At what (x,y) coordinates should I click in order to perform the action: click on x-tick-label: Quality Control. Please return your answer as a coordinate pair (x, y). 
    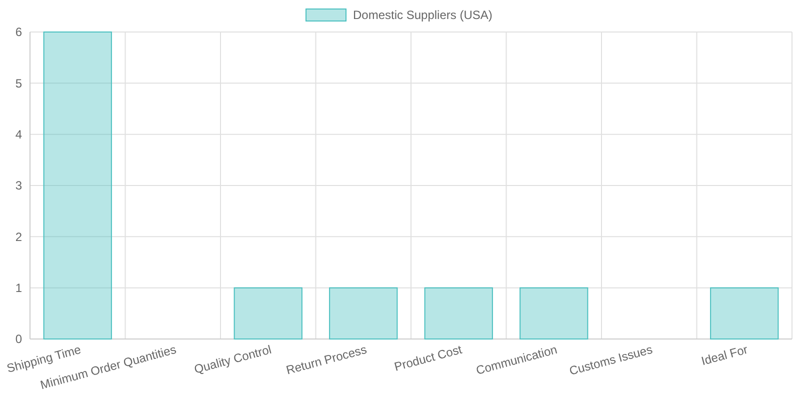
    Looking at the image, I should click on (232, 359).